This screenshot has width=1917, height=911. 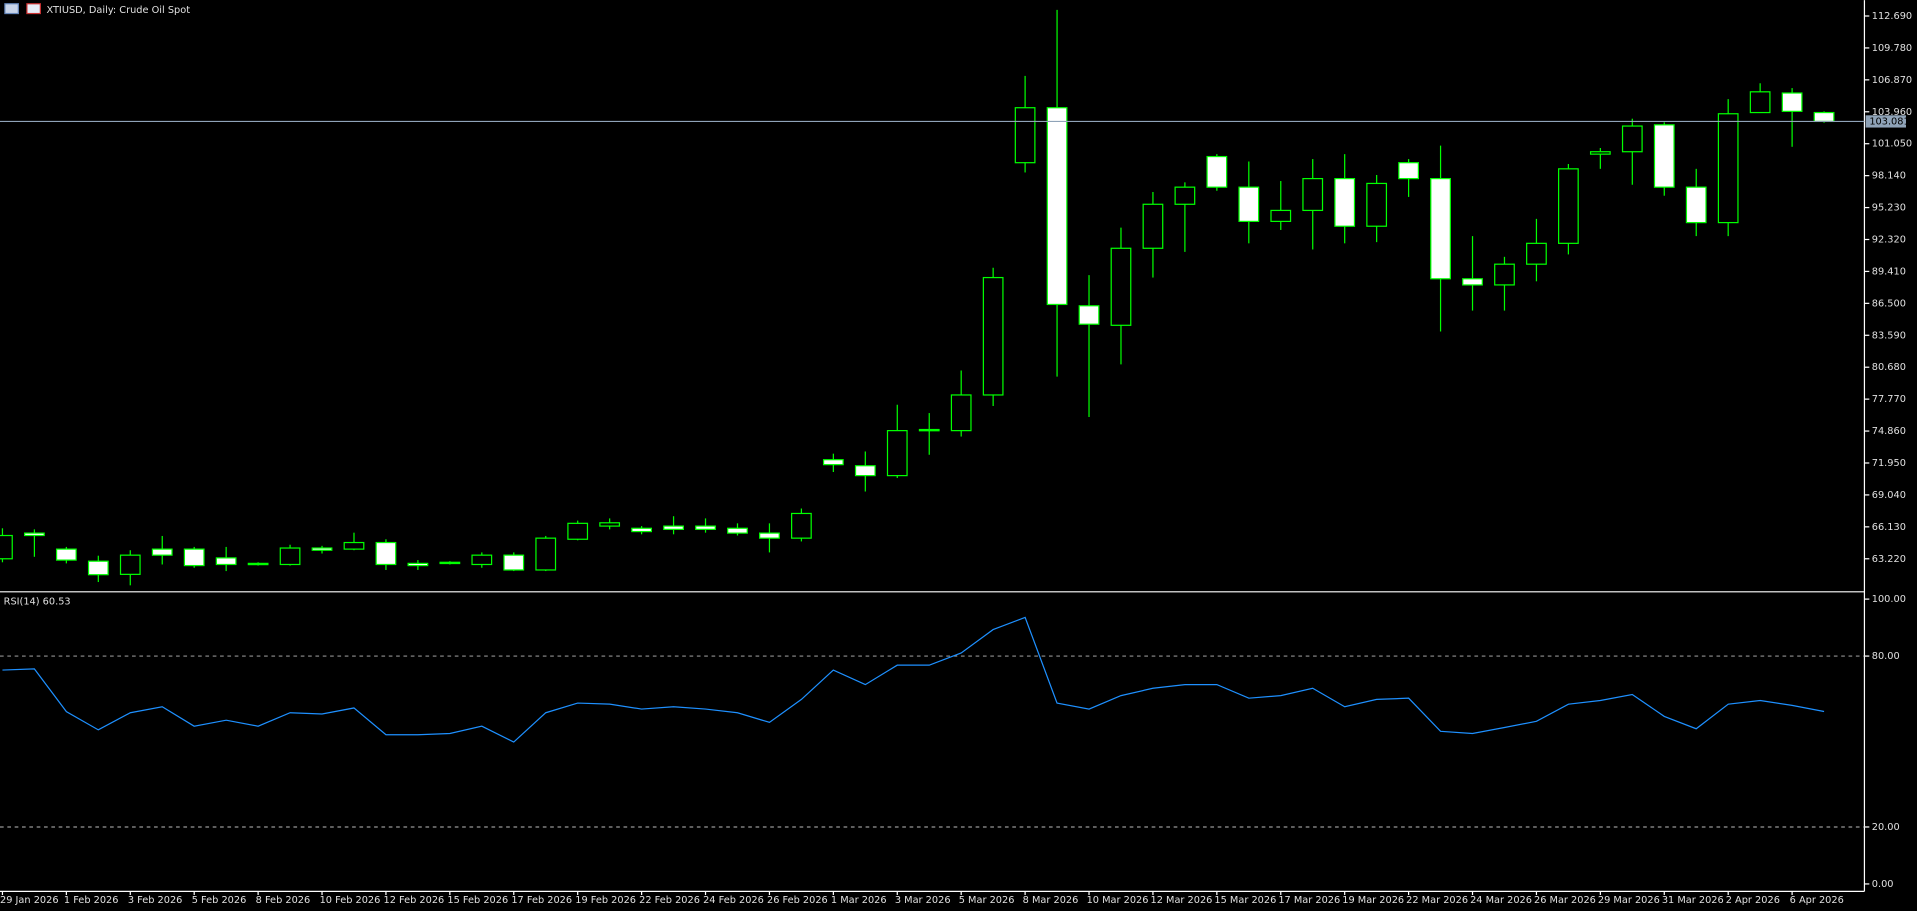 What do you see at coordinates (1693, 900) in the screenshot?
I see `x-tick-label: 31 Mar 2026` at bounding box center [1693, 900].